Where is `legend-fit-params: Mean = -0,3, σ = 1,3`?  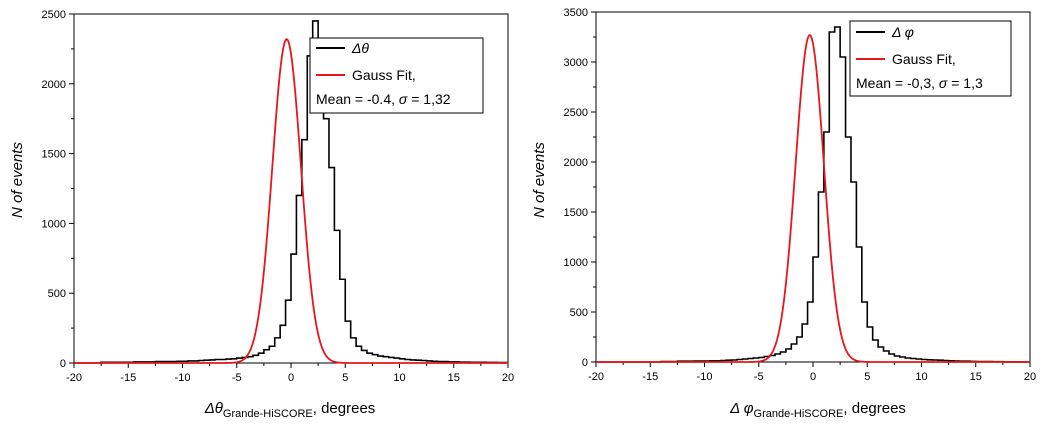
legend-fit-params: Mean = -0,3, σ = 1,3 is located at coordinates (919, 83).